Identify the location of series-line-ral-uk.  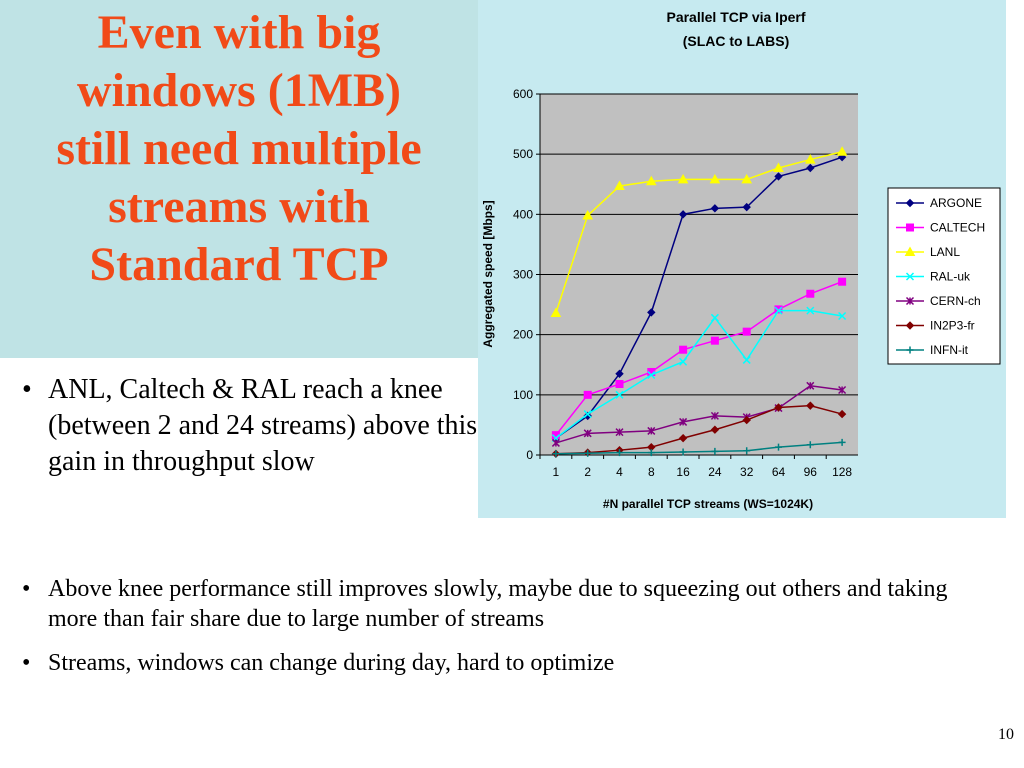
(699, 374).